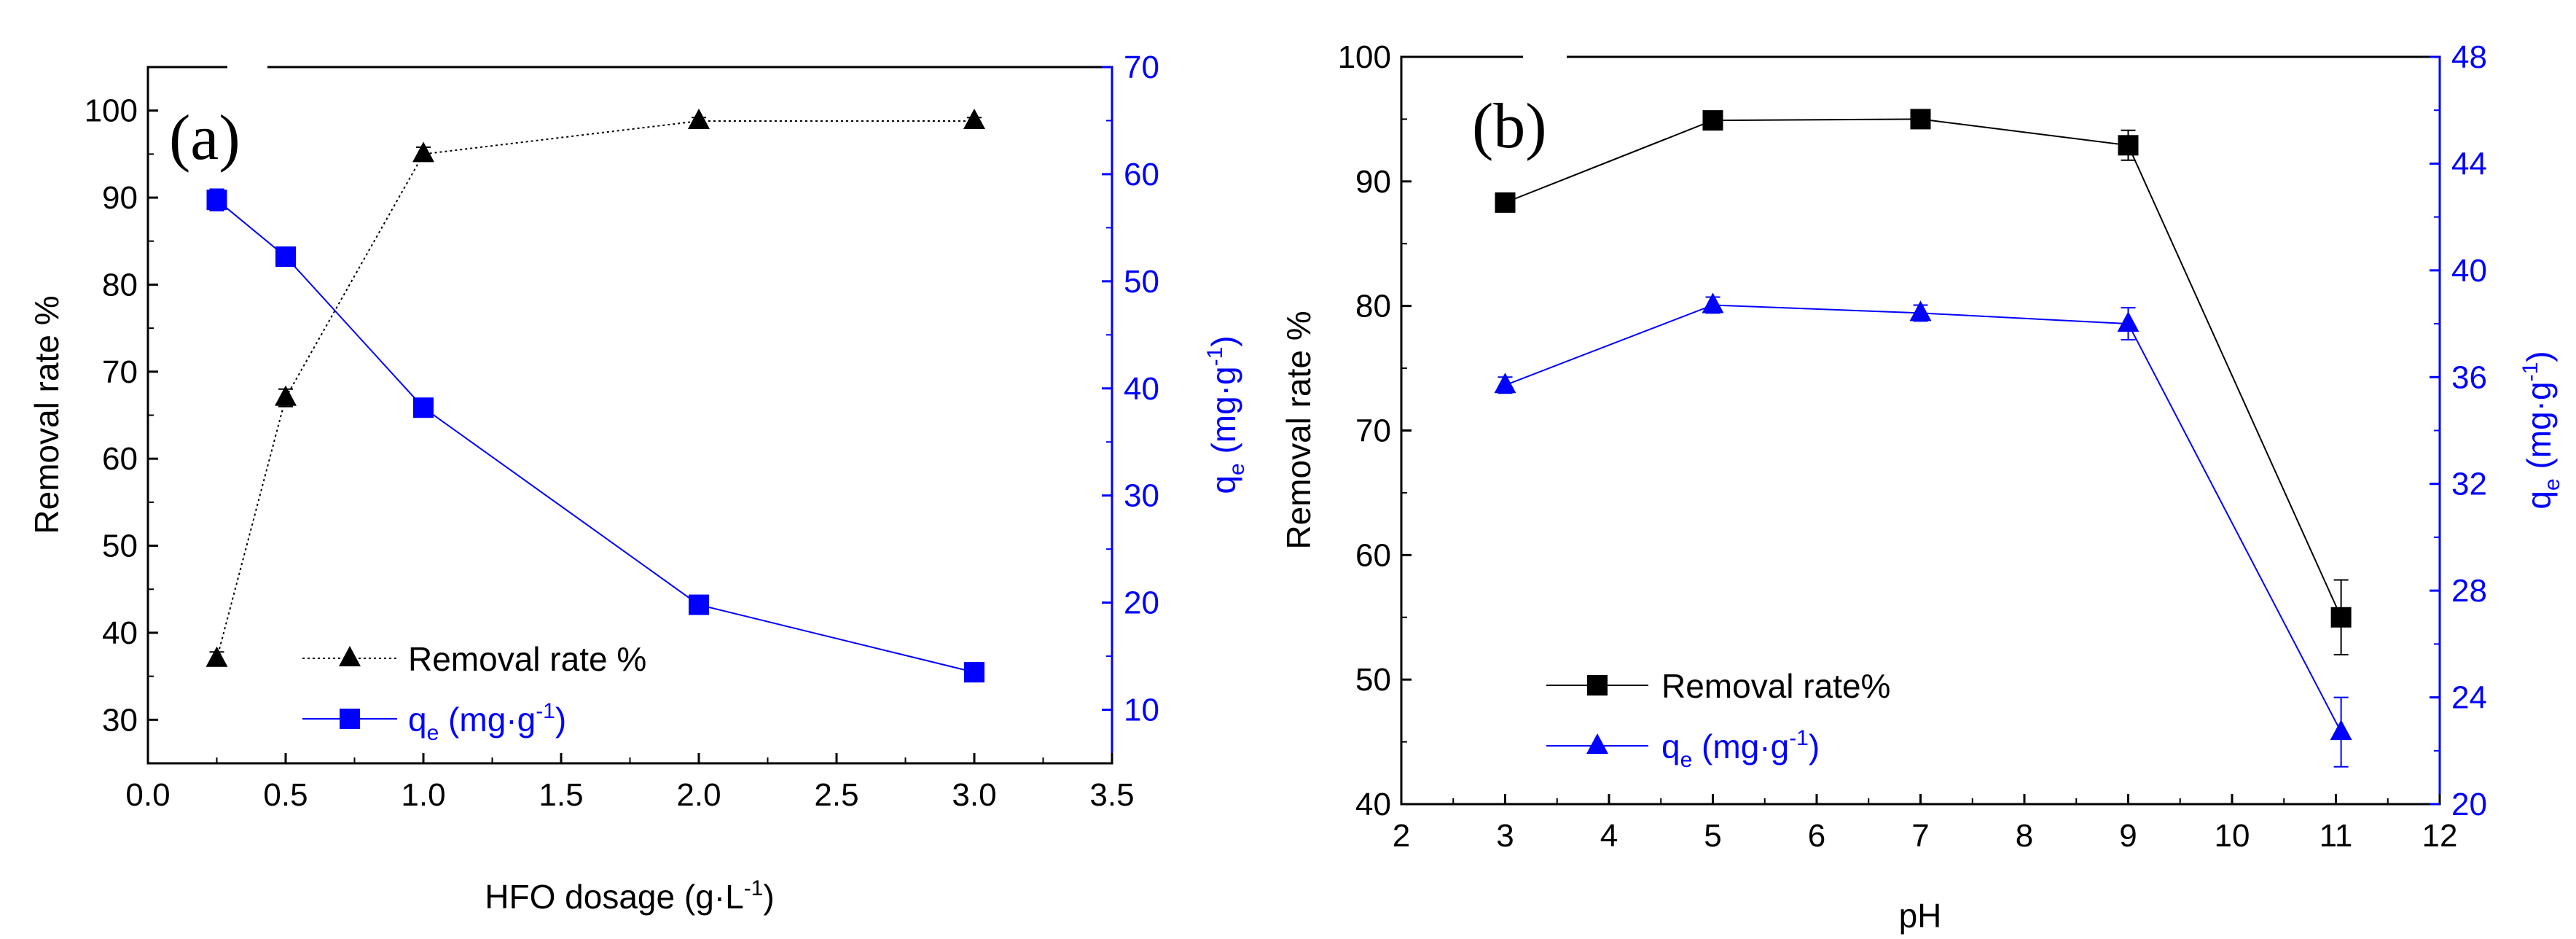  Describe the element at coordinates (1816, 836) in the screenshot. I see `panel-b-x-tick-label: 6` at that location.